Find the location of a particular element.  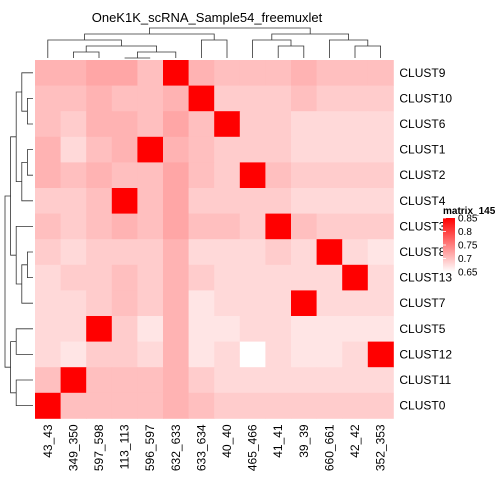

legend-tick-label: 0.65 is located at coordinates (468, 273).